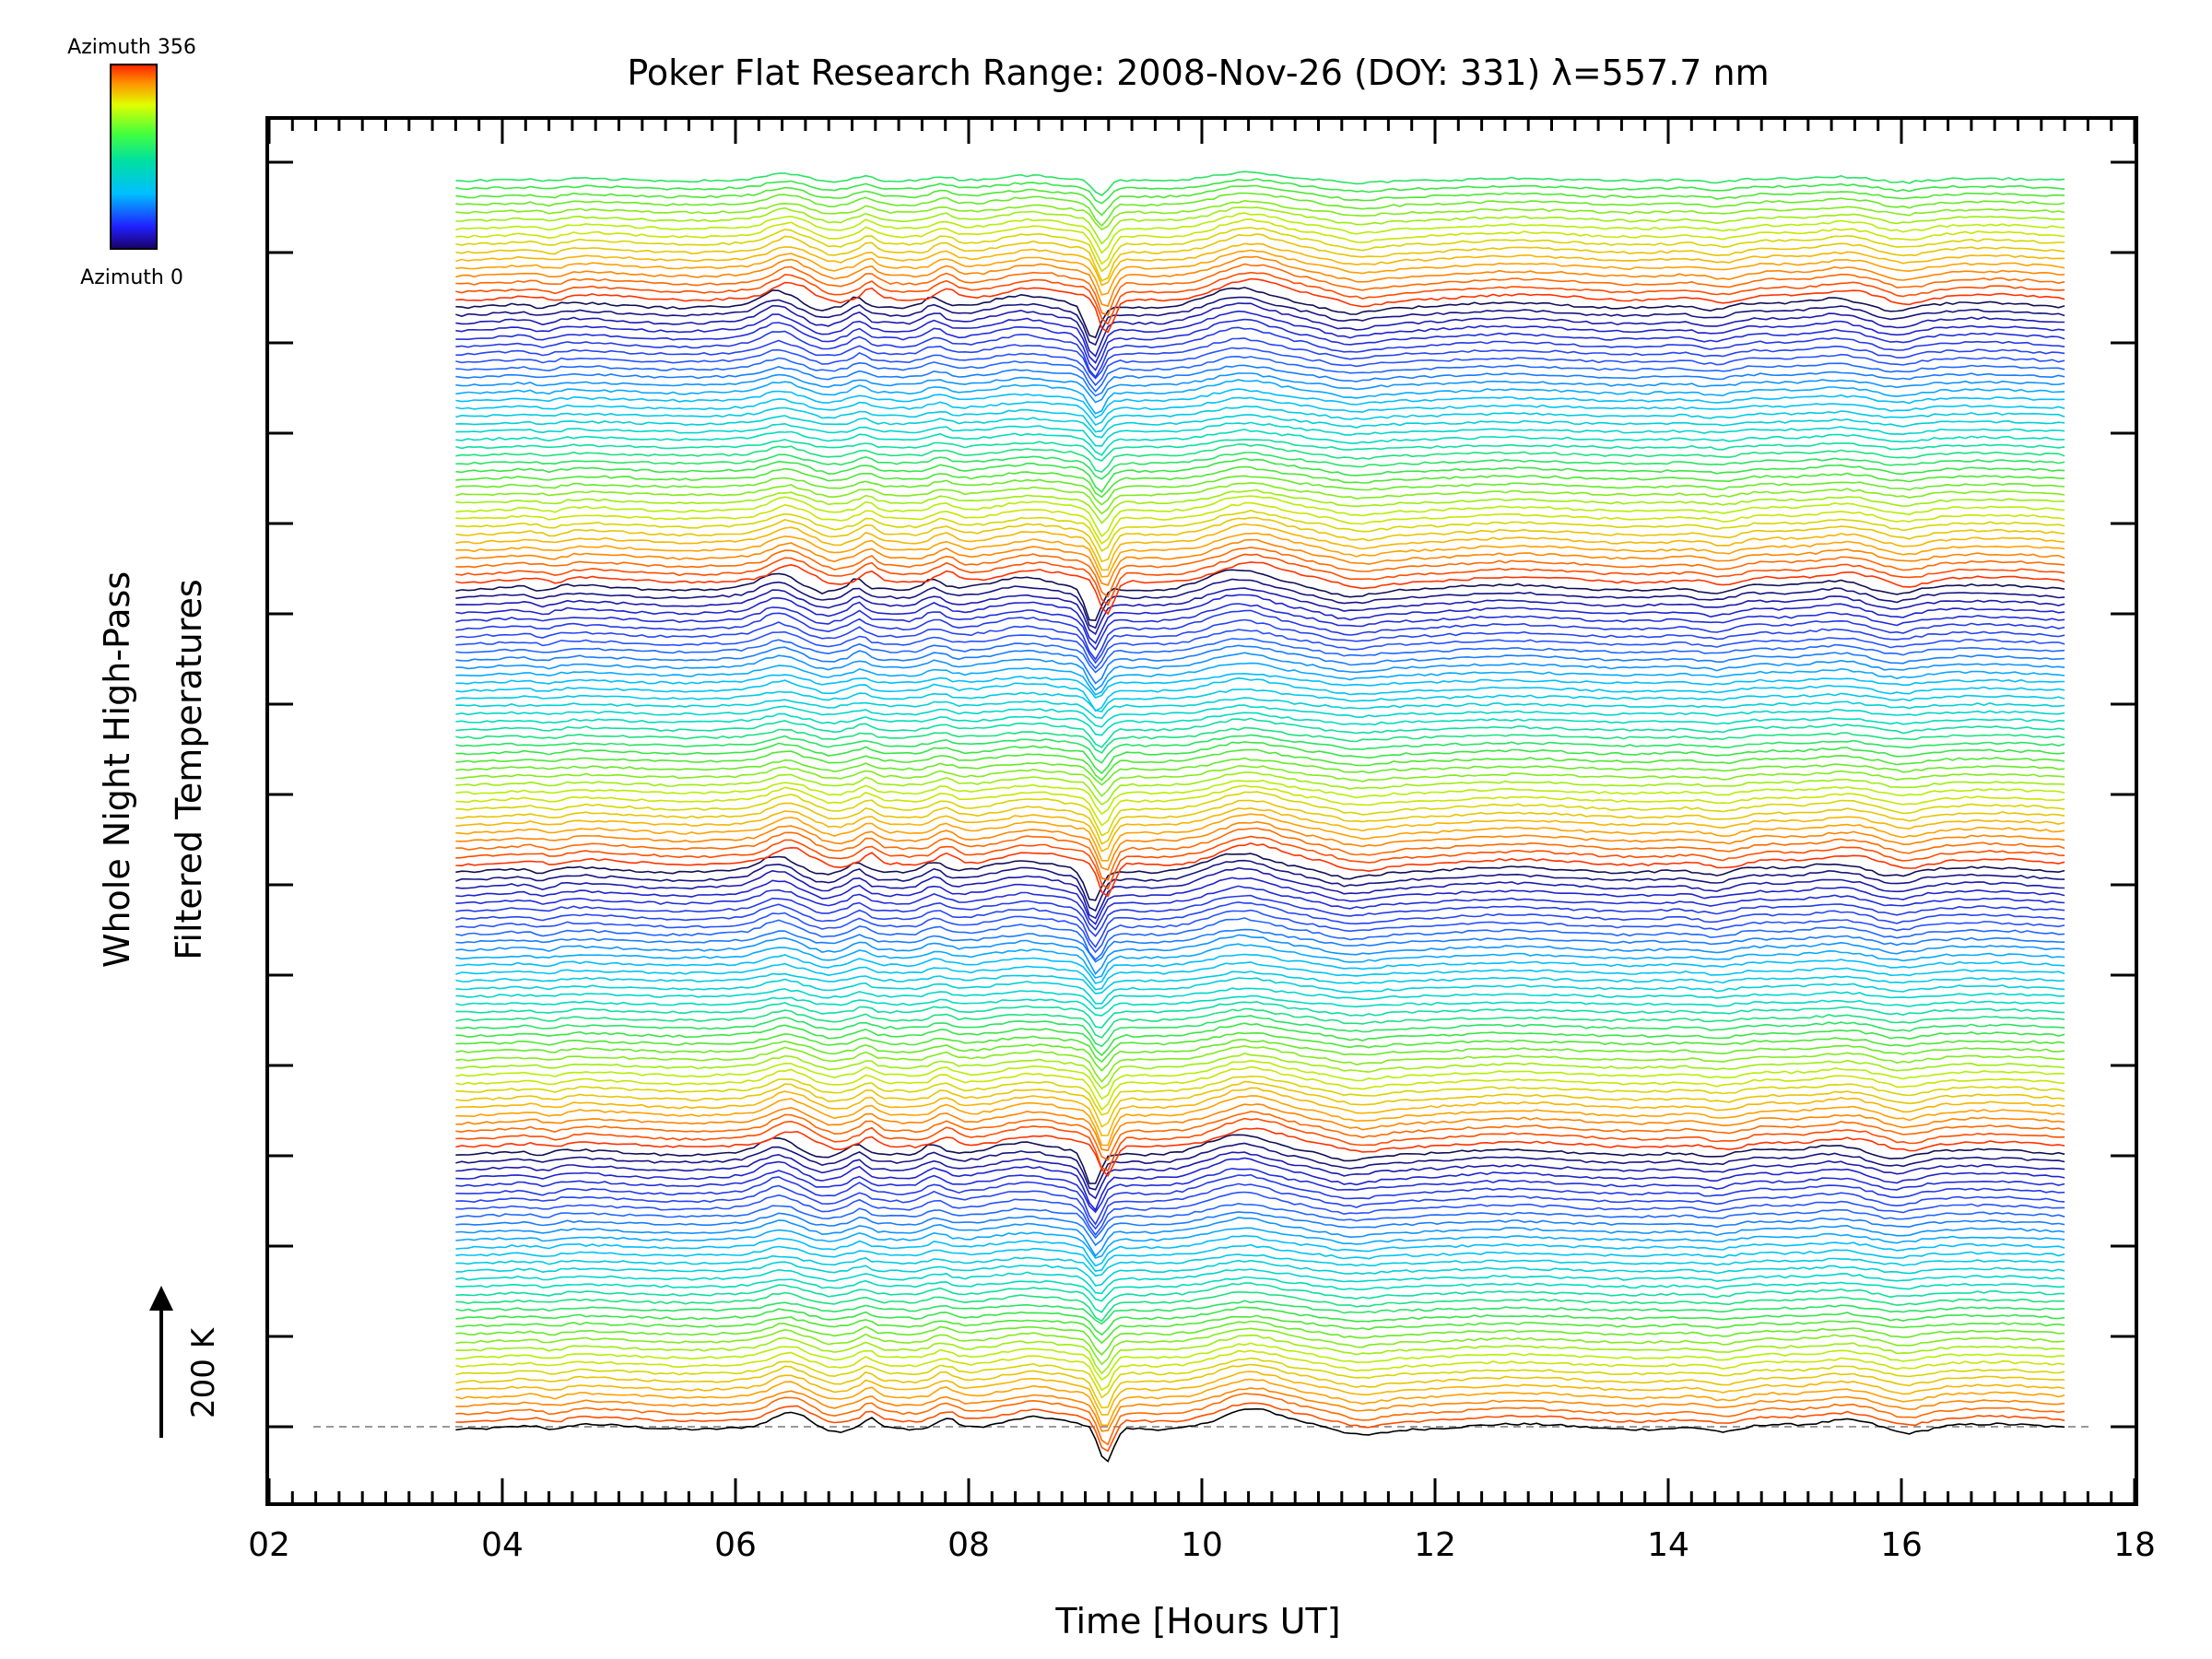 Image resolution: width=2212 pixels, height=1659 pixels. I want to click on x-tick-label: 08, so click(968, 1545).